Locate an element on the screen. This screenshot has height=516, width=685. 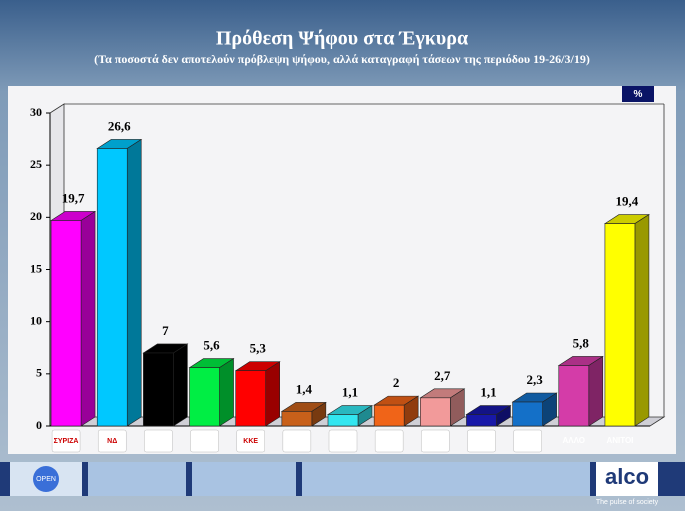
y-tick-label: 30 is located at coordinates (36, 112).